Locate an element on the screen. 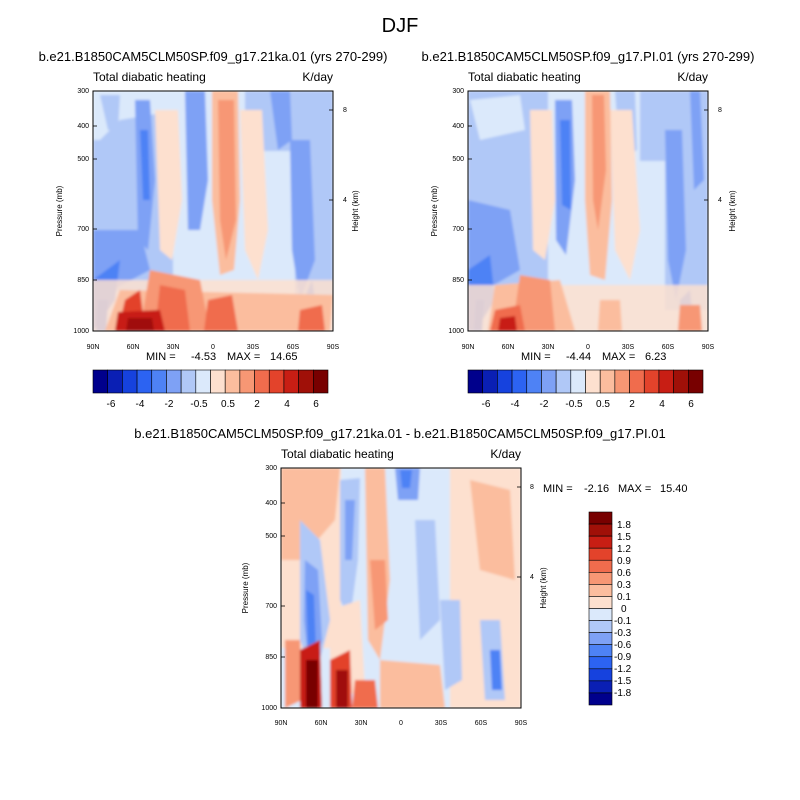 The width and height of the screenshot is (800, 800). y-ticks: 300 400 500 700 850 1000 is located at coordinates (81, 211).